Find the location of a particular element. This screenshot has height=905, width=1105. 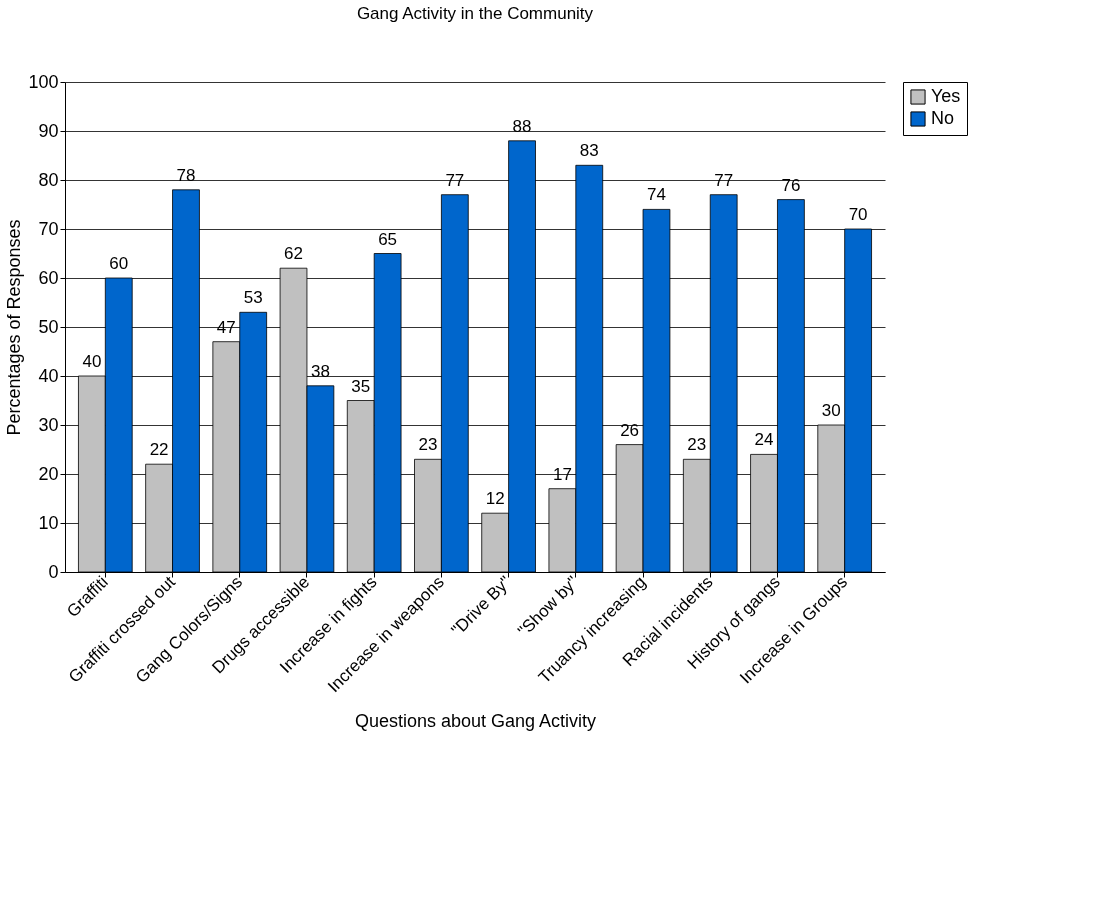

data-label: 24 is located at coordinates (764, 440).